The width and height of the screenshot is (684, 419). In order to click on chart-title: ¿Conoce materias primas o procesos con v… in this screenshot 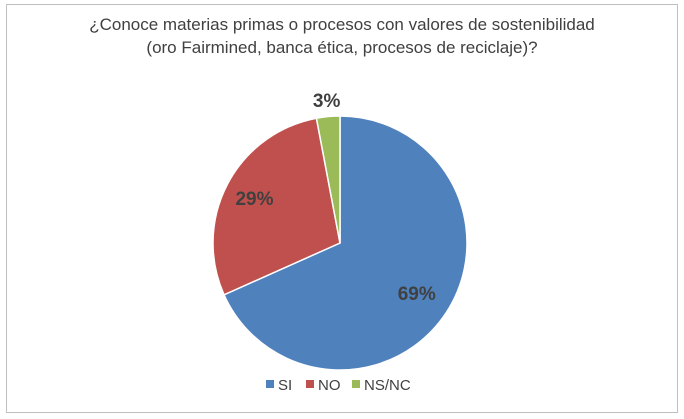, I will do `click(342, 36)`.